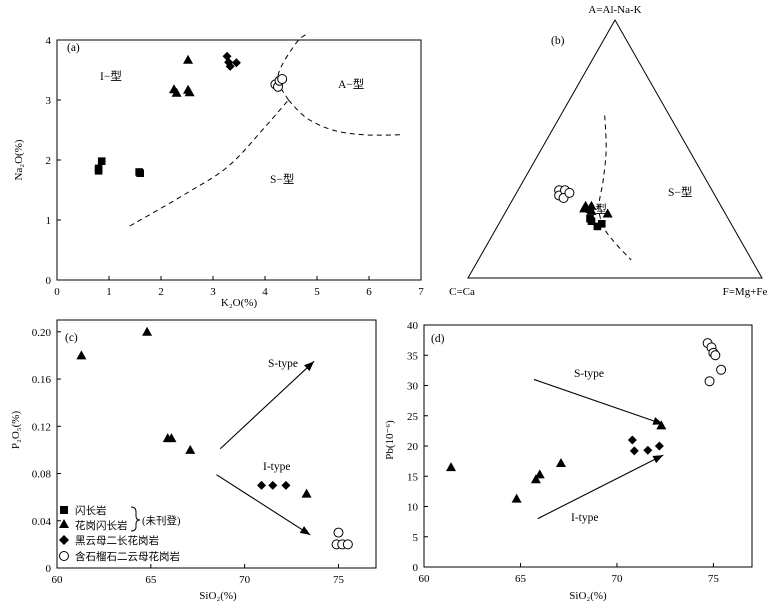 The width and height of the screenshot is (779, 614). What do you see at coordinates (413, 508) in the screenshot?
I see `panel-d-ytick-label: 10` at bounding box center [413, 508].